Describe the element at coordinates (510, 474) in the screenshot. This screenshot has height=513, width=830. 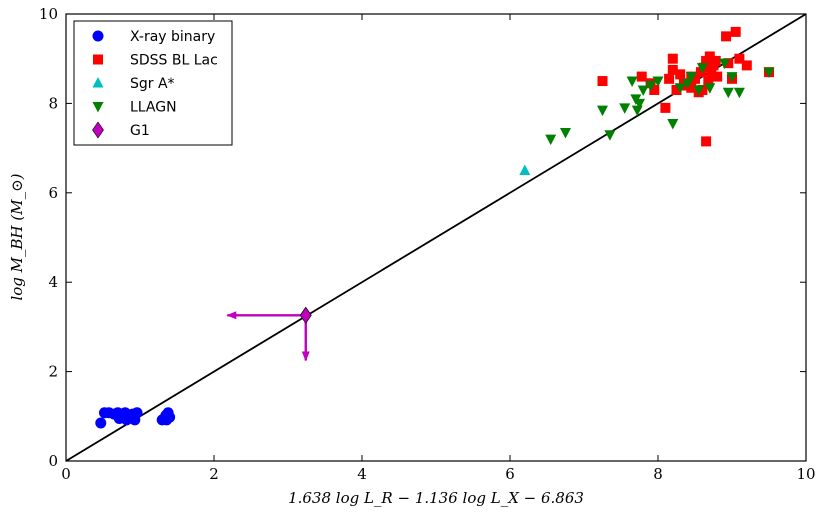
I see `x-tick-label: 6` at that location.